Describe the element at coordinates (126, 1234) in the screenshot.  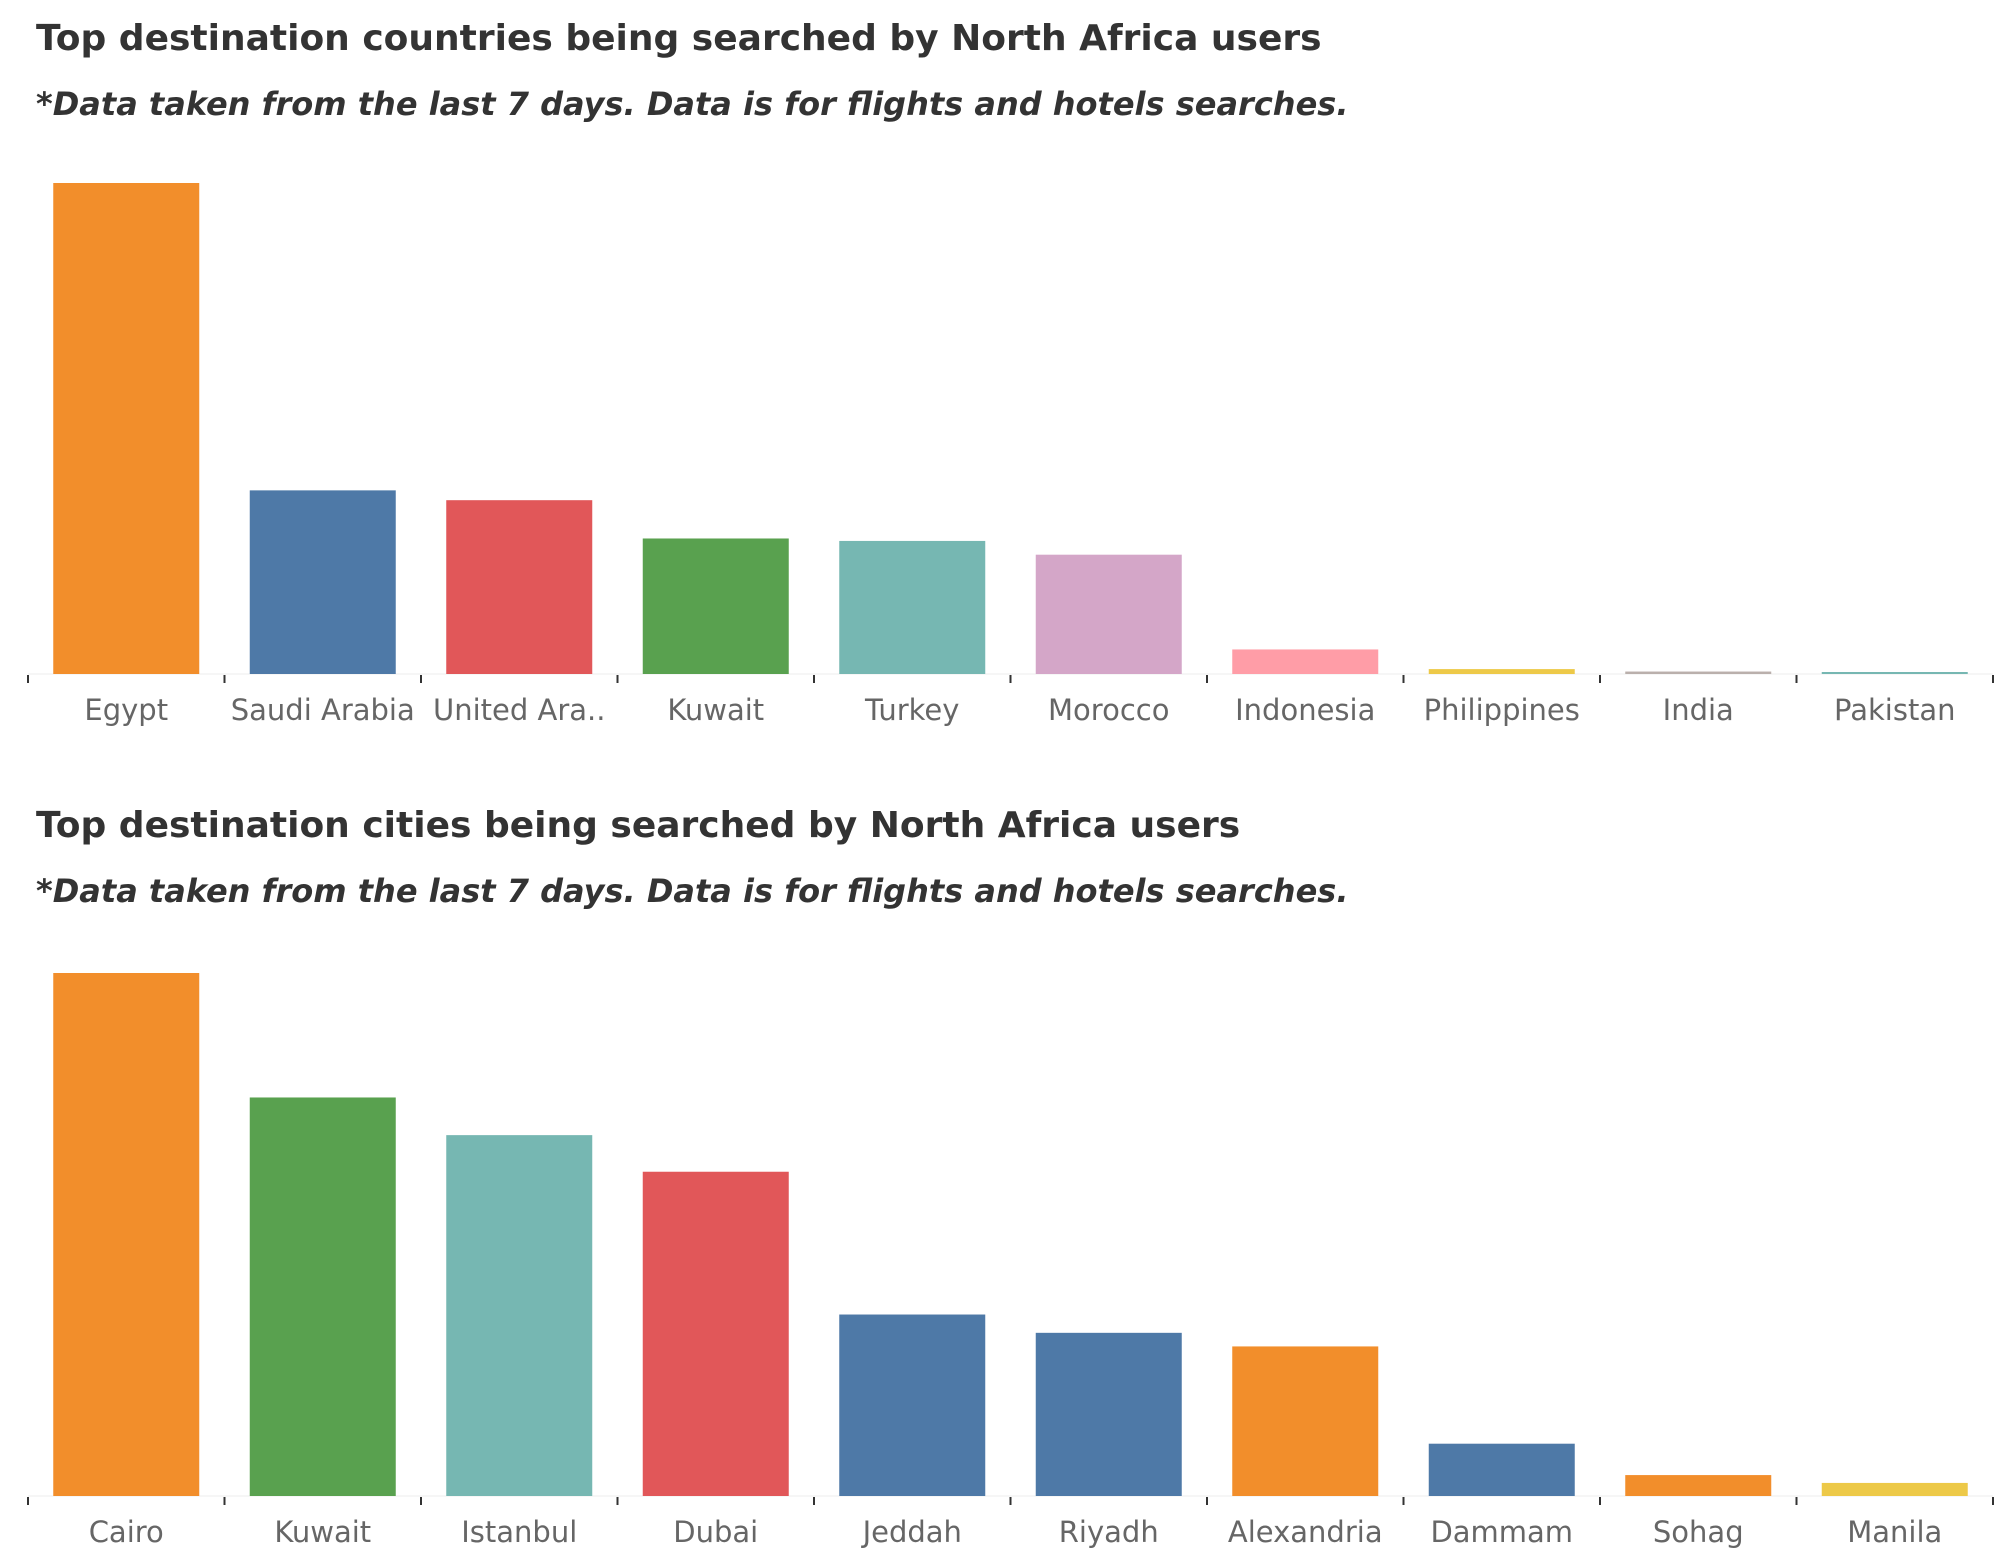
I see `city-bar-cairo` at that location.